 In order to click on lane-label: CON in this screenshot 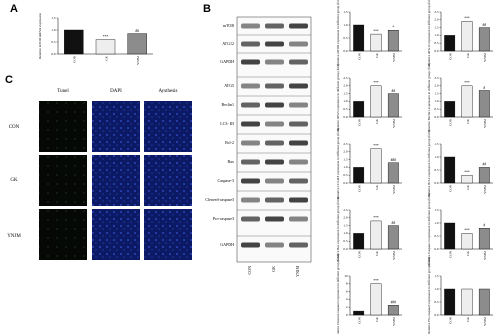, I will do `click(249, 270)`.